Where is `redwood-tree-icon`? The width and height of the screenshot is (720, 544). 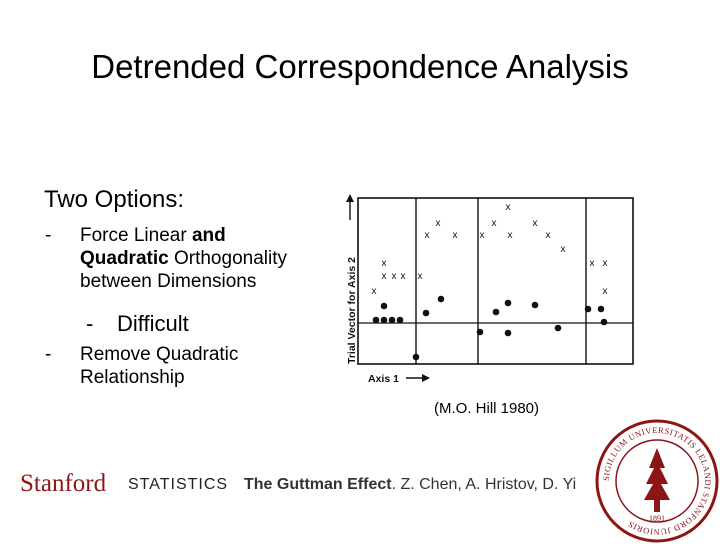
redwood-tree-icon is located at coordinates (657, 480).